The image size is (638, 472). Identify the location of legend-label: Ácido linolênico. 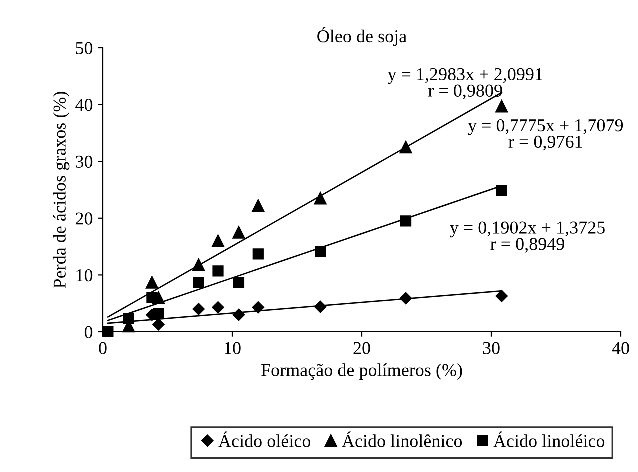
(402, 440).